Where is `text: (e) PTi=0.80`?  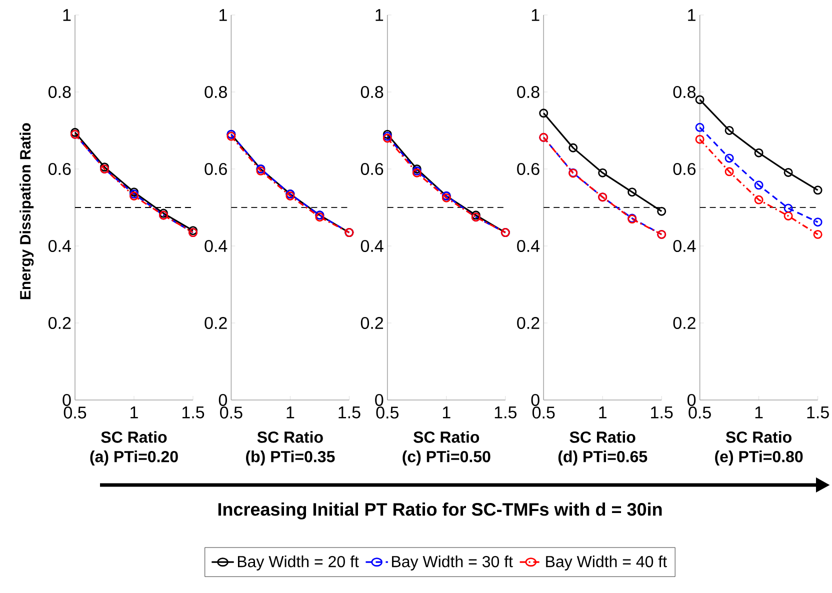
text: (e) PTi=0.80 is located at coordinates (759, 458).